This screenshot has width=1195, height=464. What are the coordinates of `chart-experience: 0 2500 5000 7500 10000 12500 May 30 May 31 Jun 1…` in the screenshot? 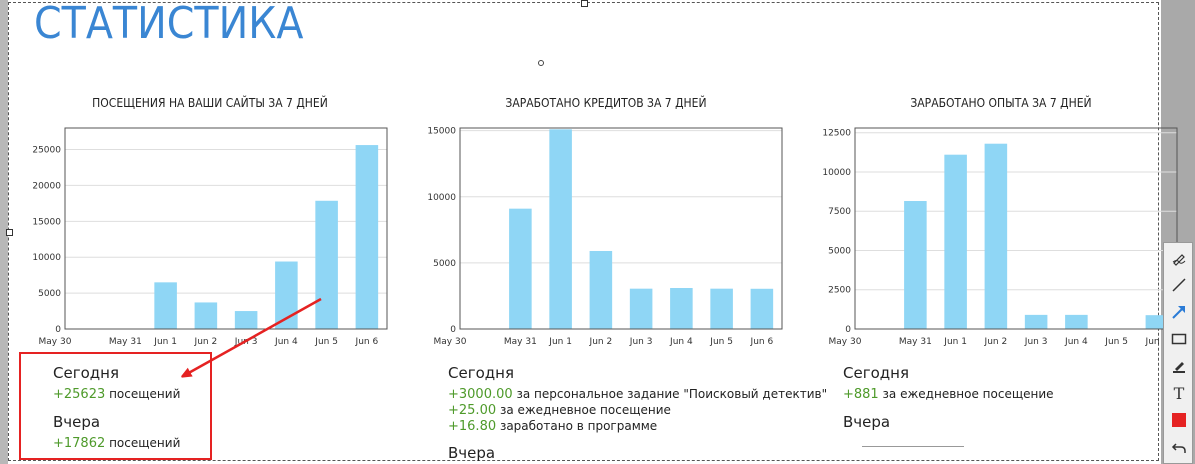 It's located at (1000, 237).